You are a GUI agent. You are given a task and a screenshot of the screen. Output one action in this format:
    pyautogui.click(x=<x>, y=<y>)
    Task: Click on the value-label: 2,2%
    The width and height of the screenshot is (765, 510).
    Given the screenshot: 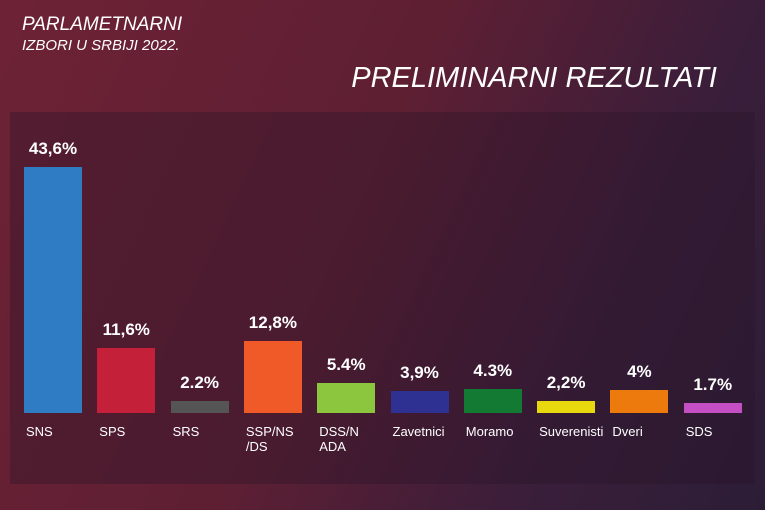 What is the action you would take?
    pyautogui.click(x=566, y=382)
    